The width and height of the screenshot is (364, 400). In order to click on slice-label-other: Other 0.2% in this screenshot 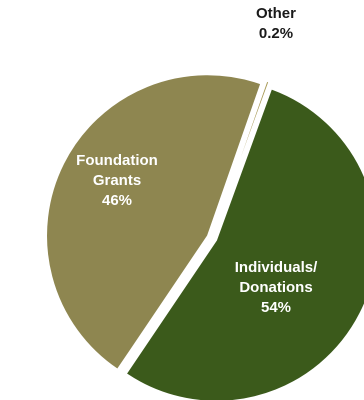, I will do `click(276, 23)`.